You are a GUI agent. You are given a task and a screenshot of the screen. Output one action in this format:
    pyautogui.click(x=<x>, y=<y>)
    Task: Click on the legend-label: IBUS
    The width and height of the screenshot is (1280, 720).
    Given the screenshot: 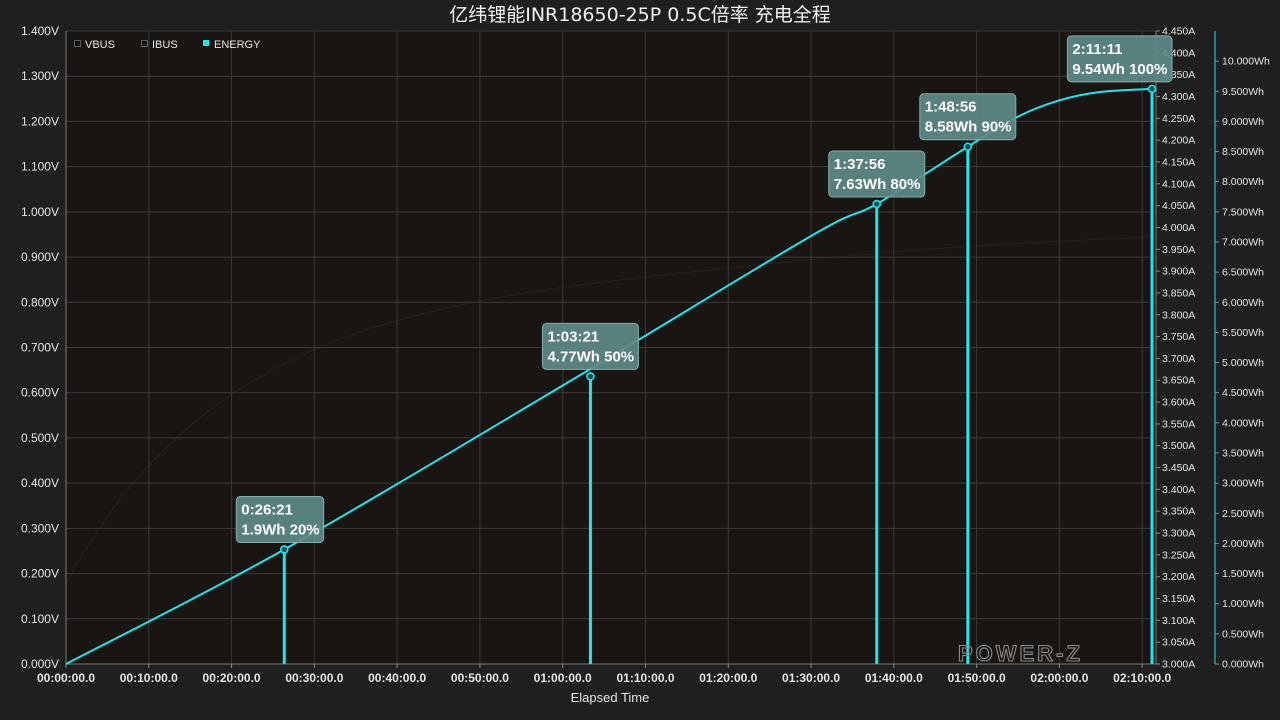 What is the action you would take?
    pyautogui.click(x=165, y=45)
    